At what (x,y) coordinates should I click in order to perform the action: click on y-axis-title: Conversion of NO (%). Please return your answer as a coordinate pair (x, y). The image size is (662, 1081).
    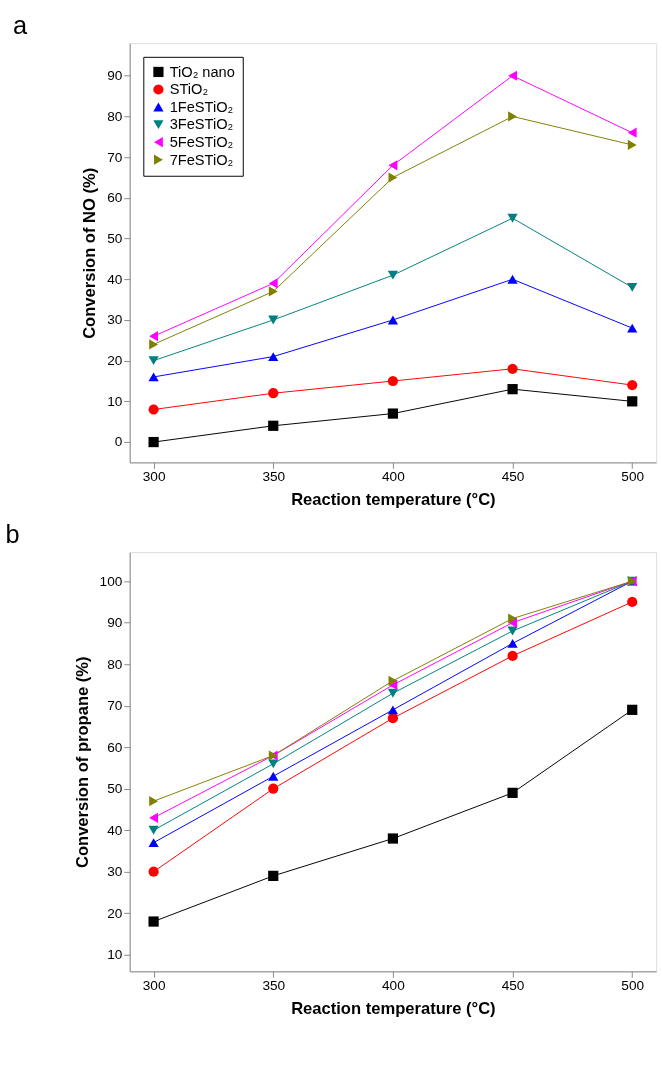
    Looking at the image, I should click on (90, 253).